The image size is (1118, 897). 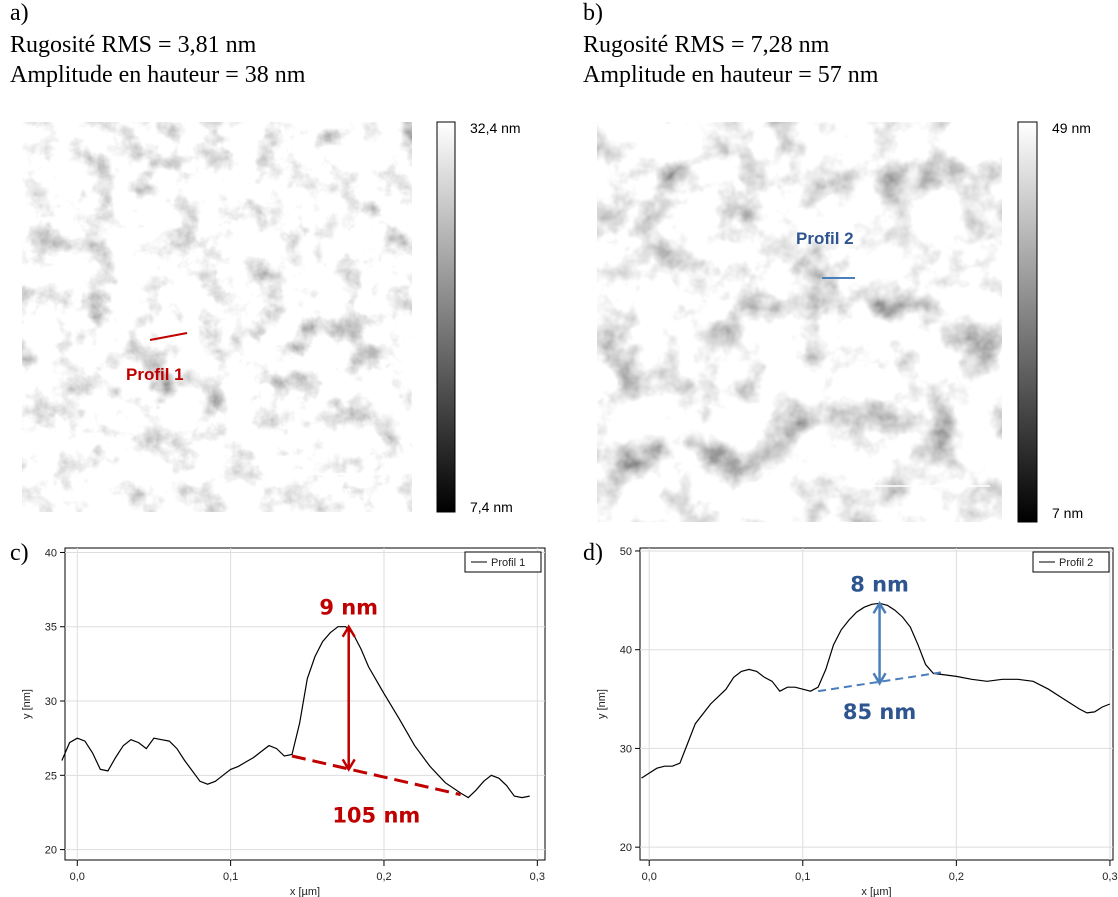 What do you see at coordinates (158, 75) in the screenshot?
I see `caption-line: Amplitude en hauteur = 38 nm` at bounding box center [158, 75].